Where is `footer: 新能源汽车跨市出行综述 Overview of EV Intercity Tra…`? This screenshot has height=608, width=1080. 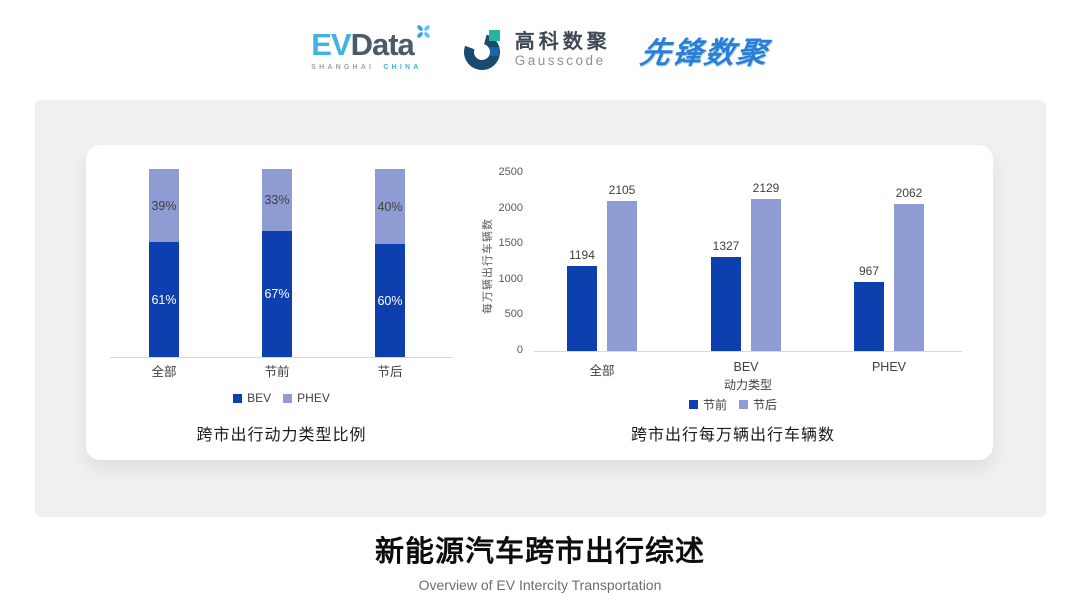 footer: 新能源汽车跨市出行综述 Overview of EV Intercity Tra… is located at coordinates (540, 560).